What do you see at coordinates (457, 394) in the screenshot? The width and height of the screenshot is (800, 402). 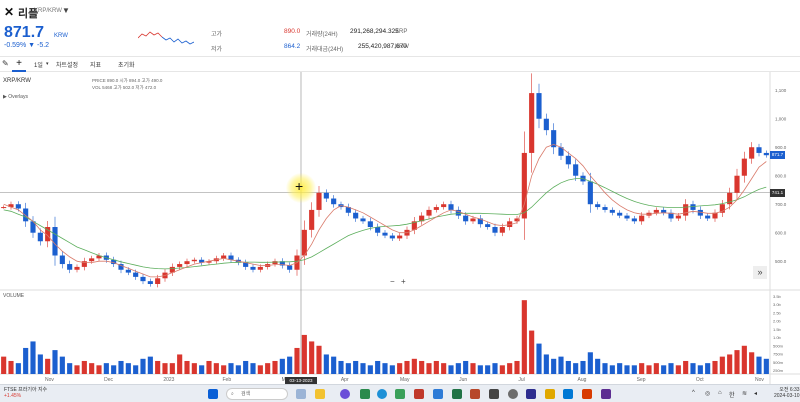 I see `excel-icon` at bounding box center [457, 394].